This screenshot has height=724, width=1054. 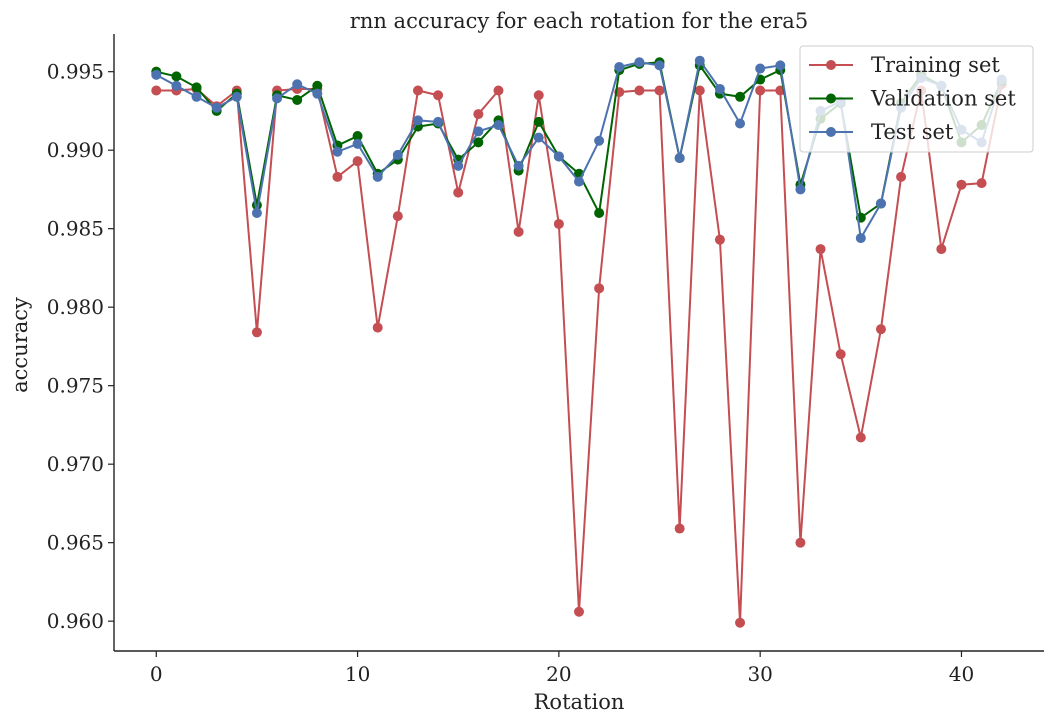 What do you see at coordinates (558, 674) in the screenshot?
I see `x-tick-label: 20` at bounding box center [558, 674].